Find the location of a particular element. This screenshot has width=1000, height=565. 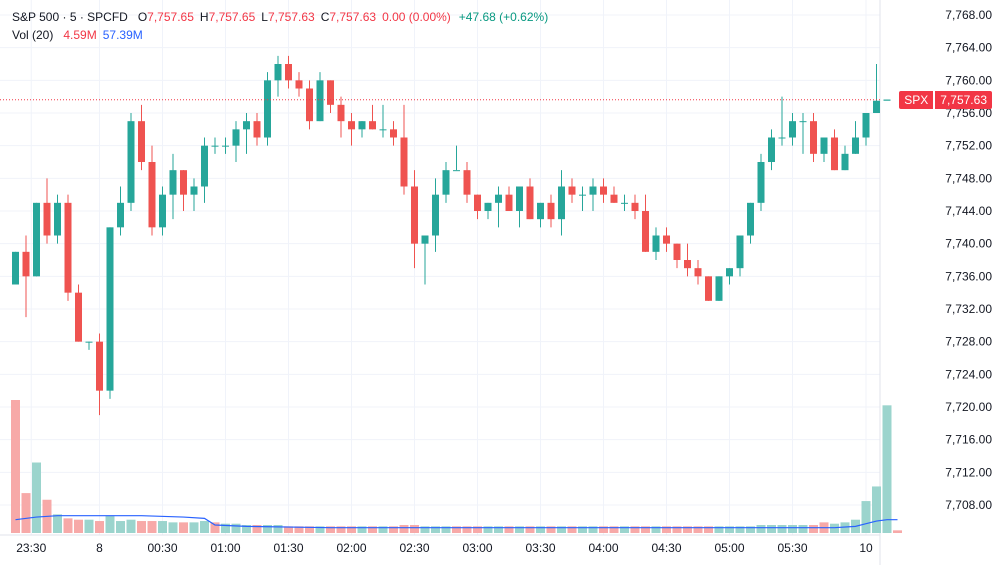

y-tick-label: 7,728.00 is located at coordinates (968, 342).